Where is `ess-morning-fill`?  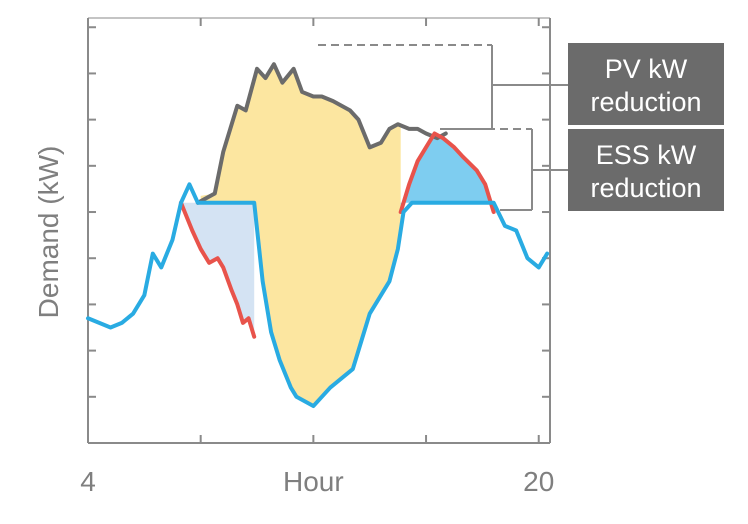
ess-morning-fill is located at coordinates (217, 269).